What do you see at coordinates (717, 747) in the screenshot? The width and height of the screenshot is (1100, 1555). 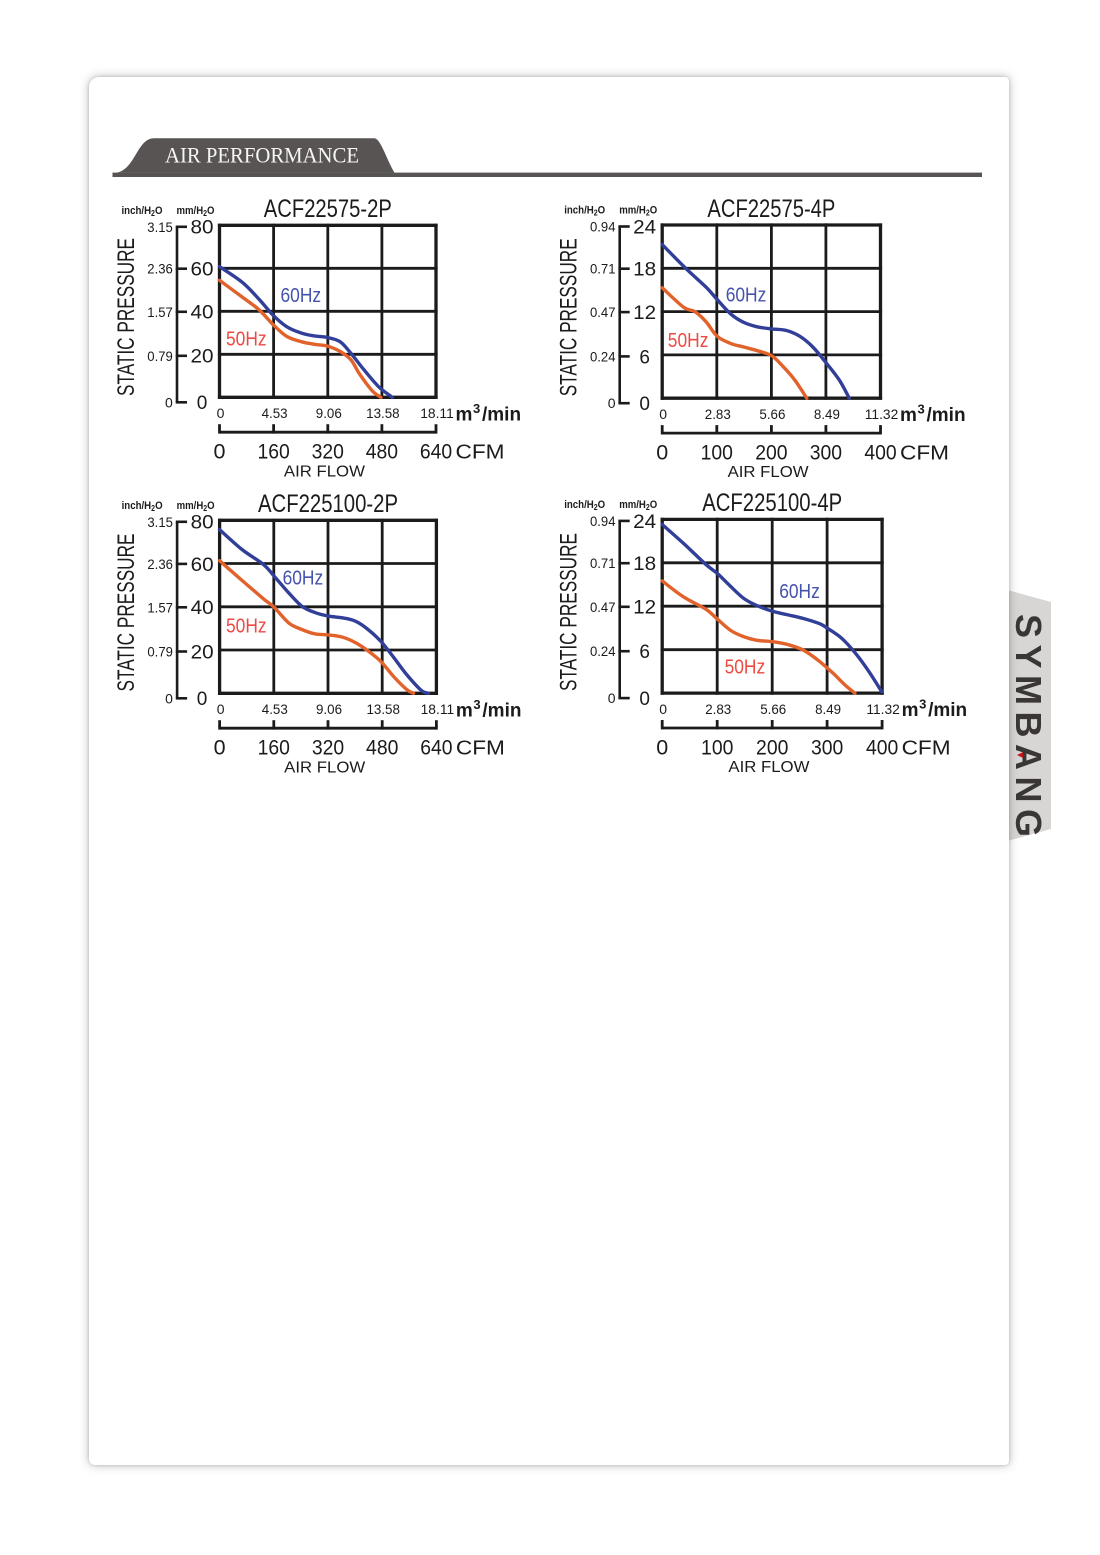 I see `svg-text: 100` at bounding box center [717, 747].